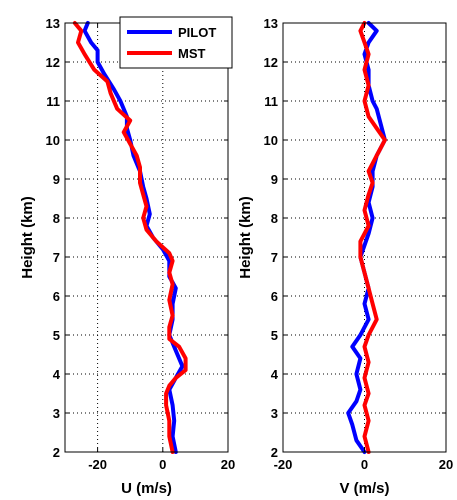  Describe the element at coordinates (146, 488) in the screenshot. I see `x-axis-label: U (m/s)` at that location.